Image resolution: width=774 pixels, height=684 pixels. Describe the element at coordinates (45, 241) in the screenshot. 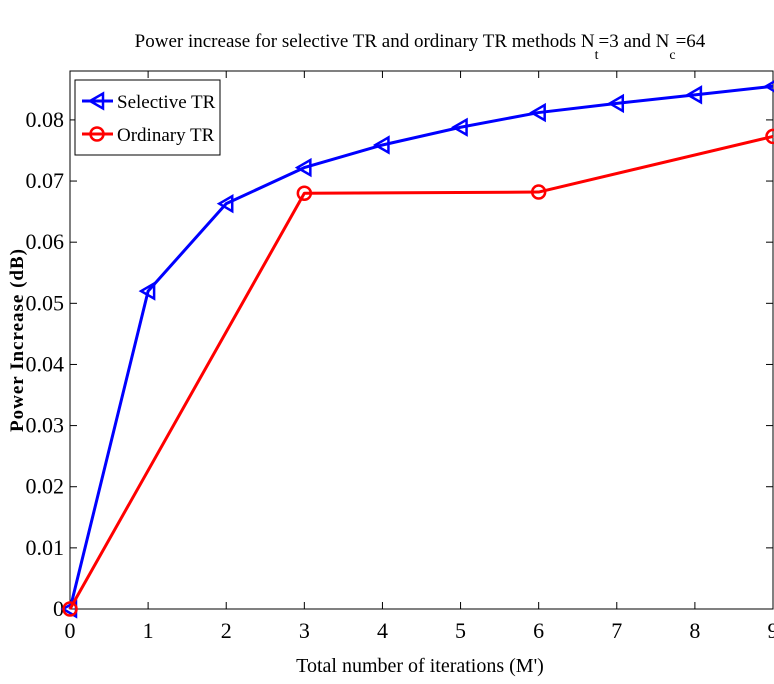

I see `y-tick-label: 0.06` at that location.